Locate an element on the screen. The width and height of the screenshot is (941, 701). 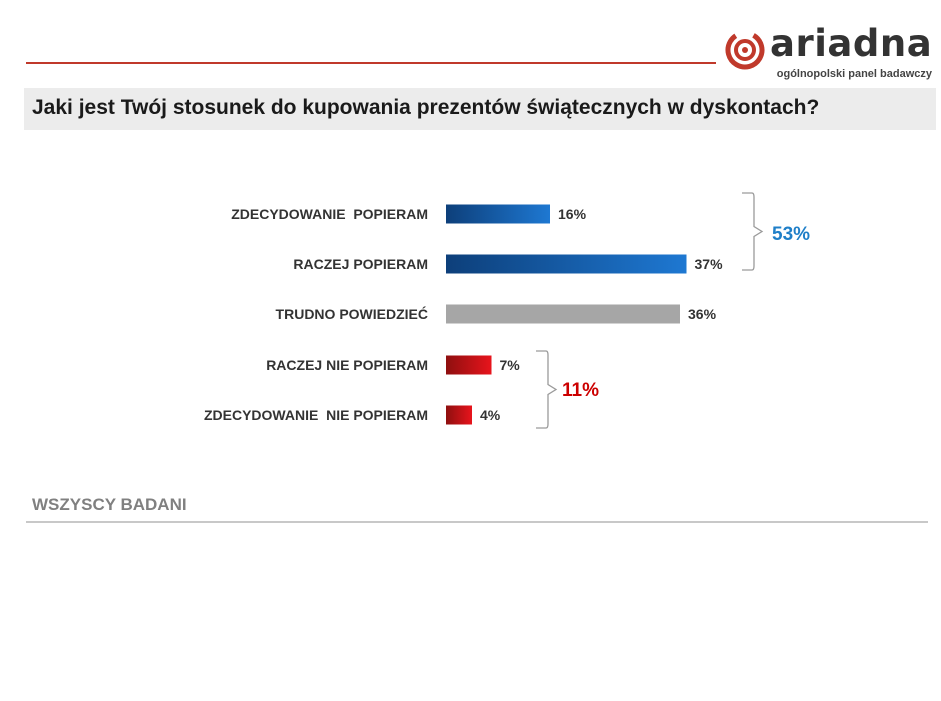
brand-tagline: ogólnopolski panel badawczy is located at coordinates (854, 74).